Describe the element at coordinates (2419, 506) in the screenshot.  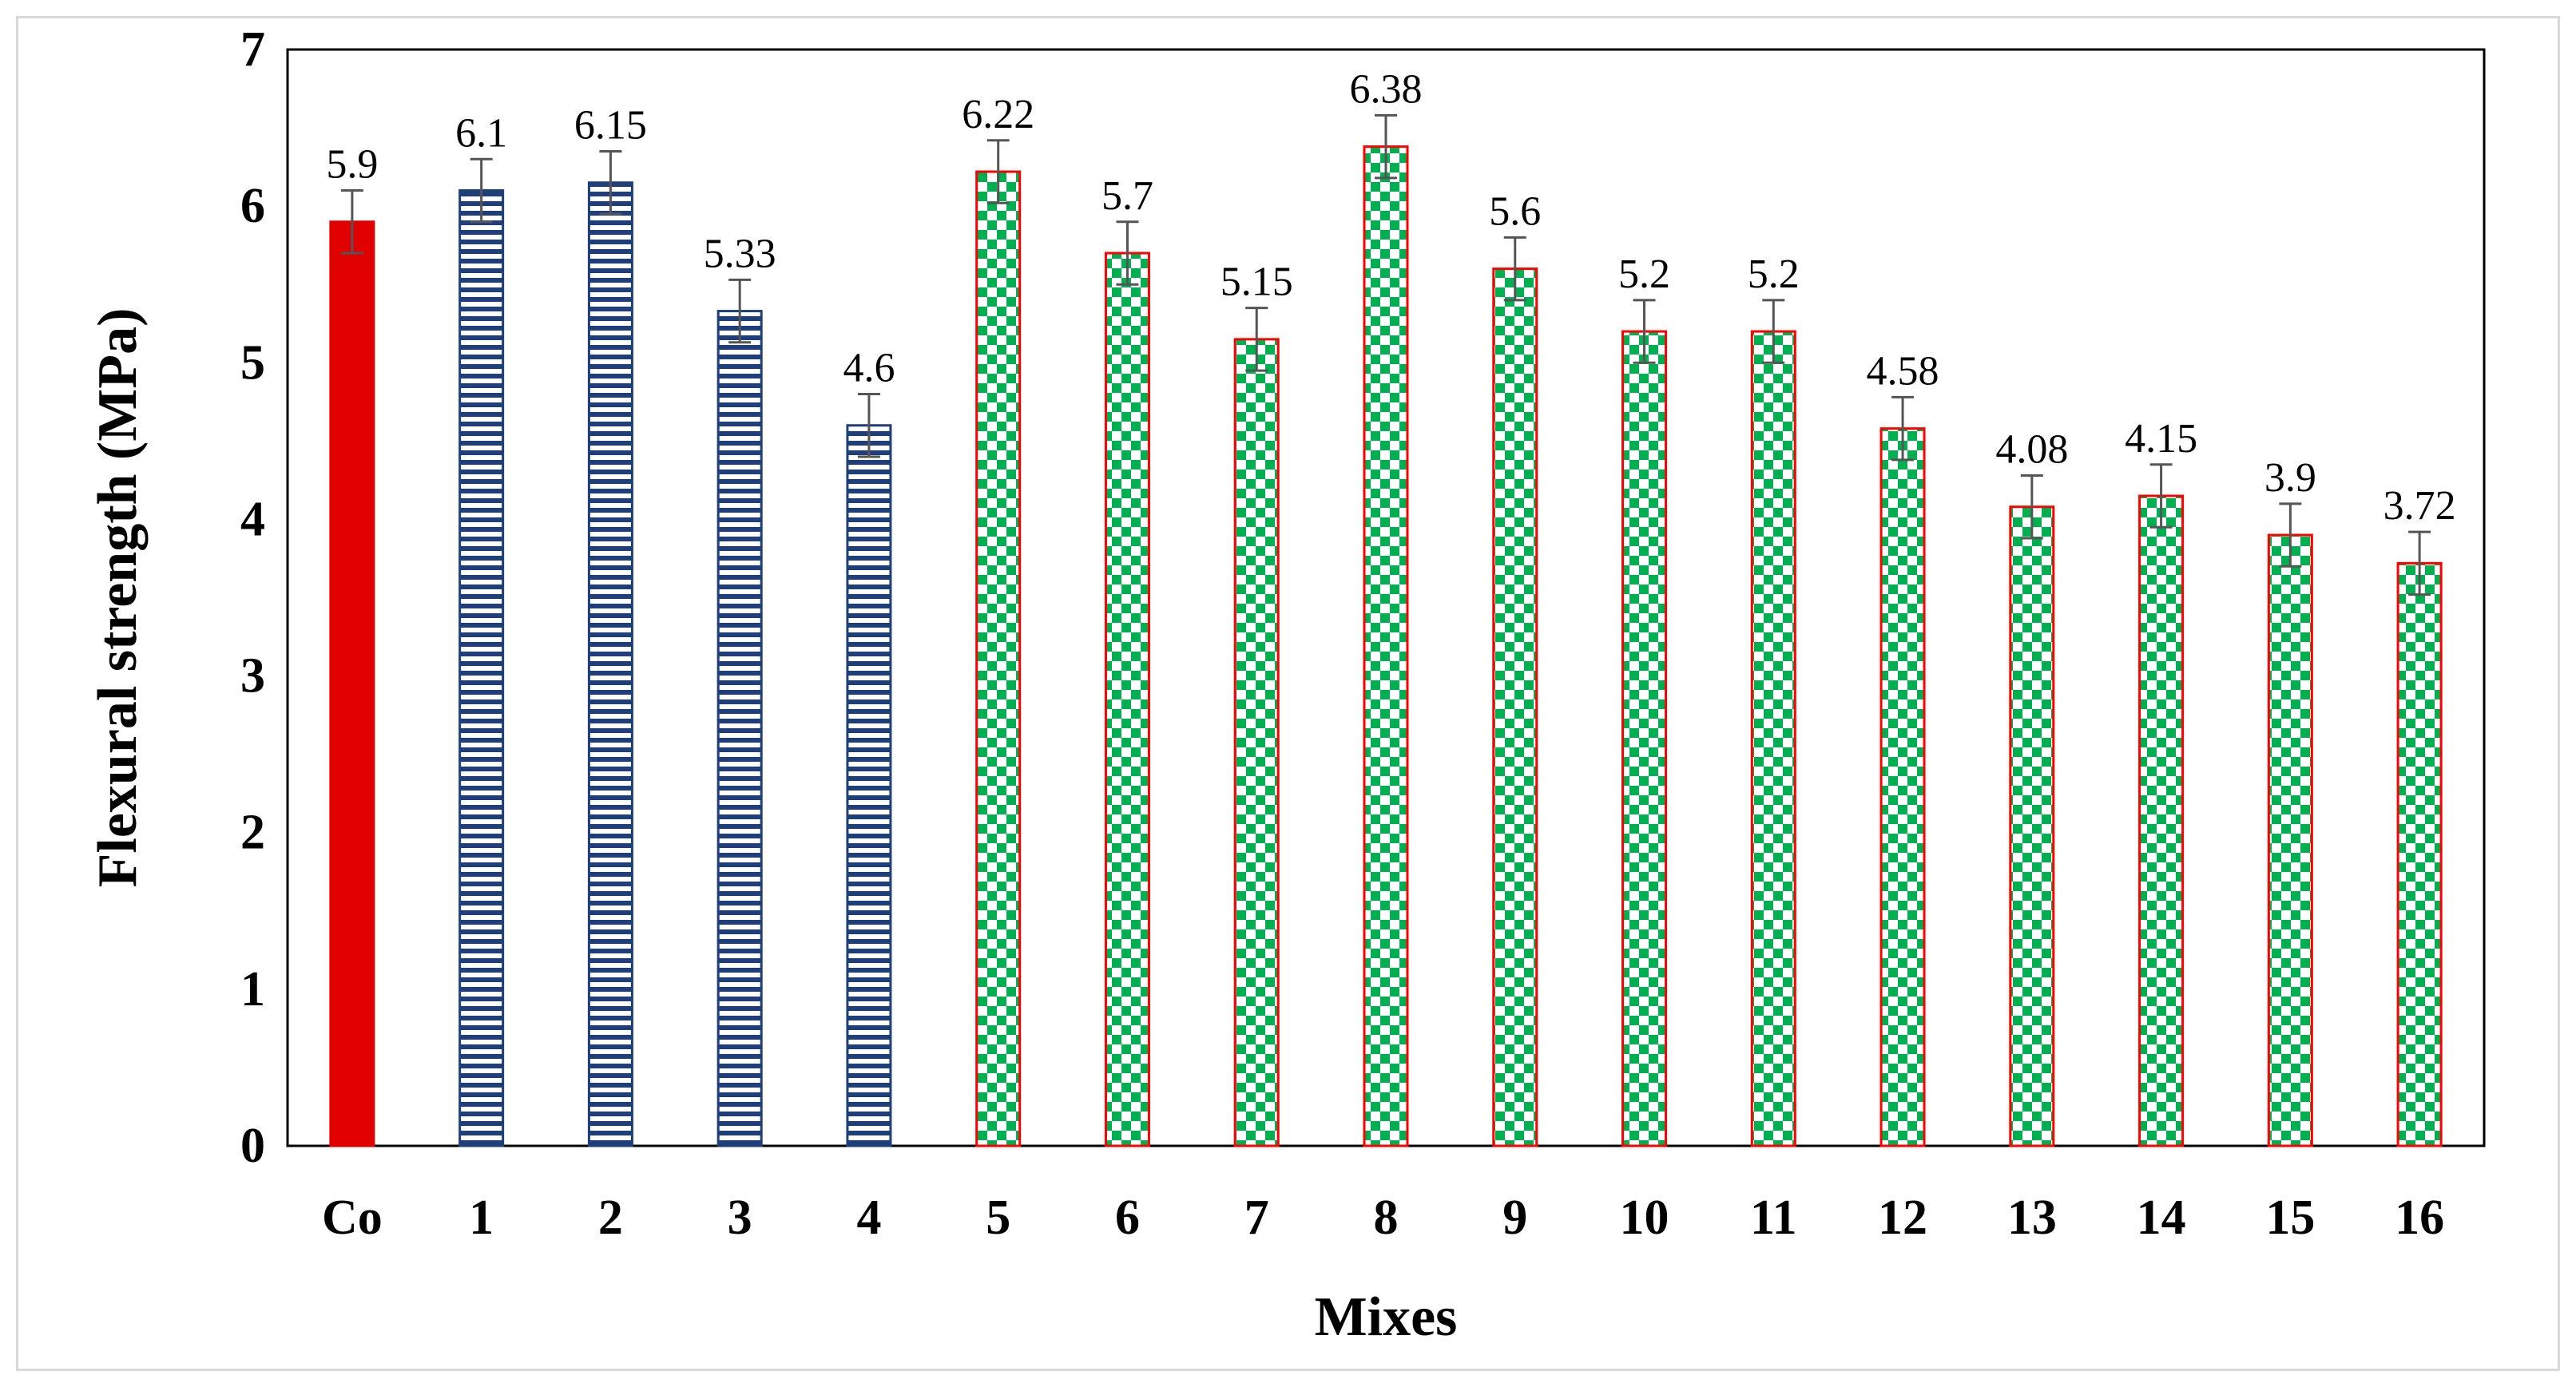
I see `data-label: 3.72` at that location.